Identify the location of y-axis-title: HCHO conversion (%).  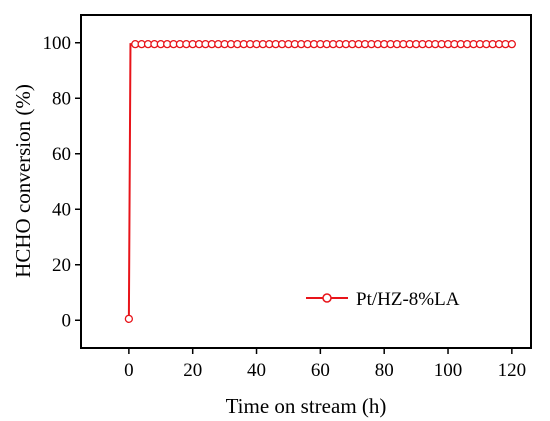
(23, 181).